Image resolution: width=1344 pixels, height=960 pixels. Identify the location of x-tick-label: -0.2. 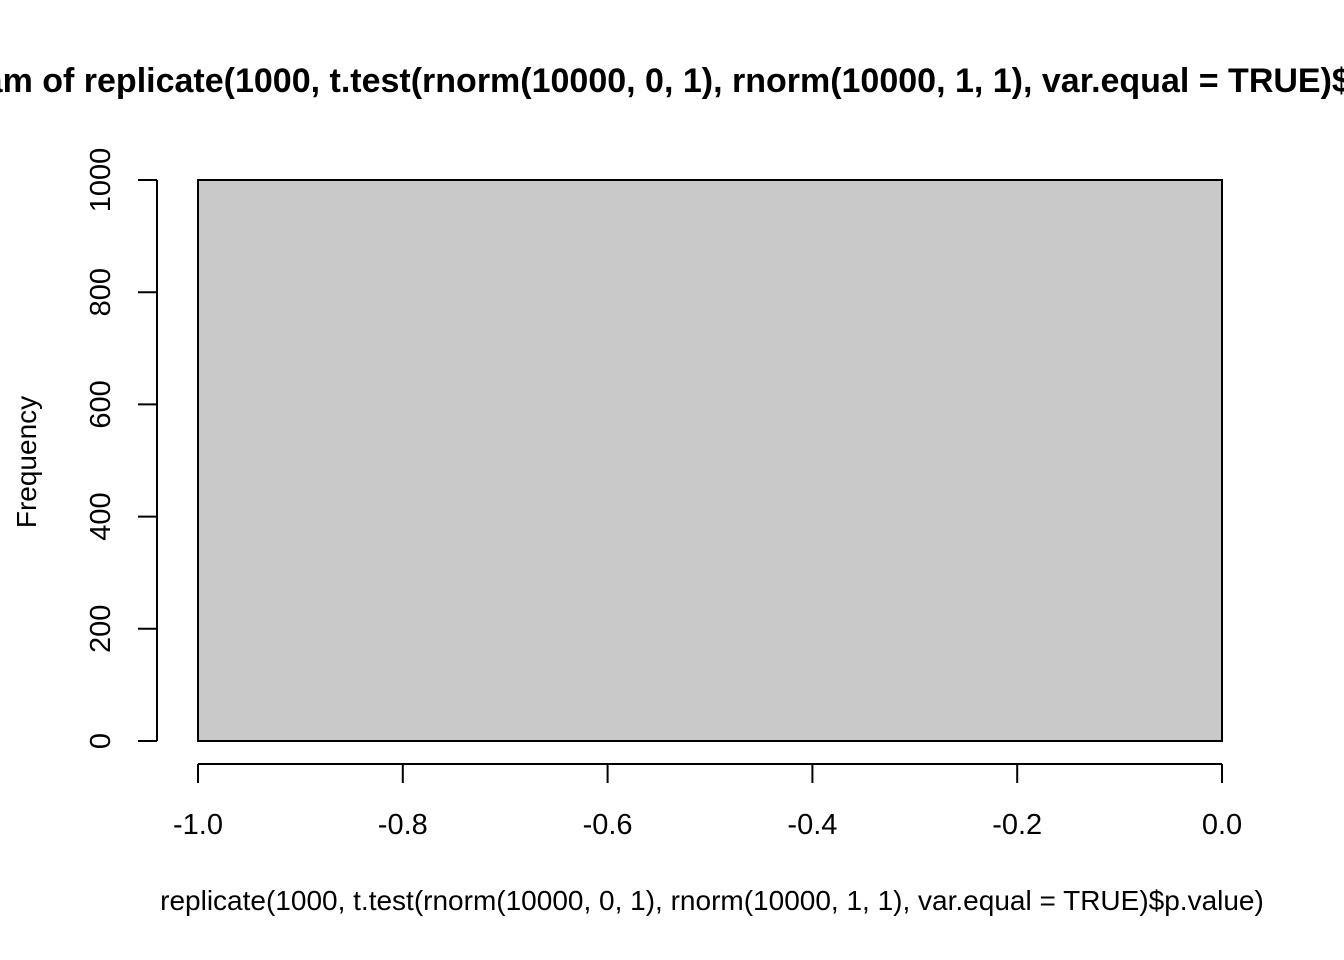
(1017, 825).